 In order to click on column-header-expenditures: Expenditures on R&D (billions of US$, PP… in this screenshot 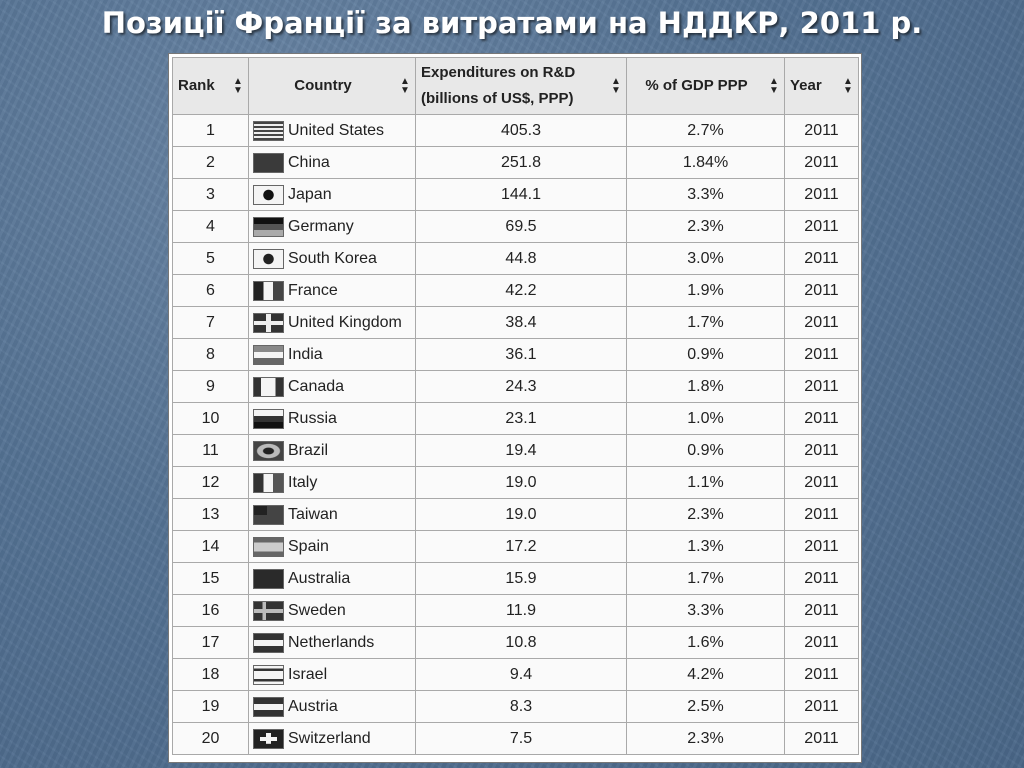, I will do `click(521, 86)`.